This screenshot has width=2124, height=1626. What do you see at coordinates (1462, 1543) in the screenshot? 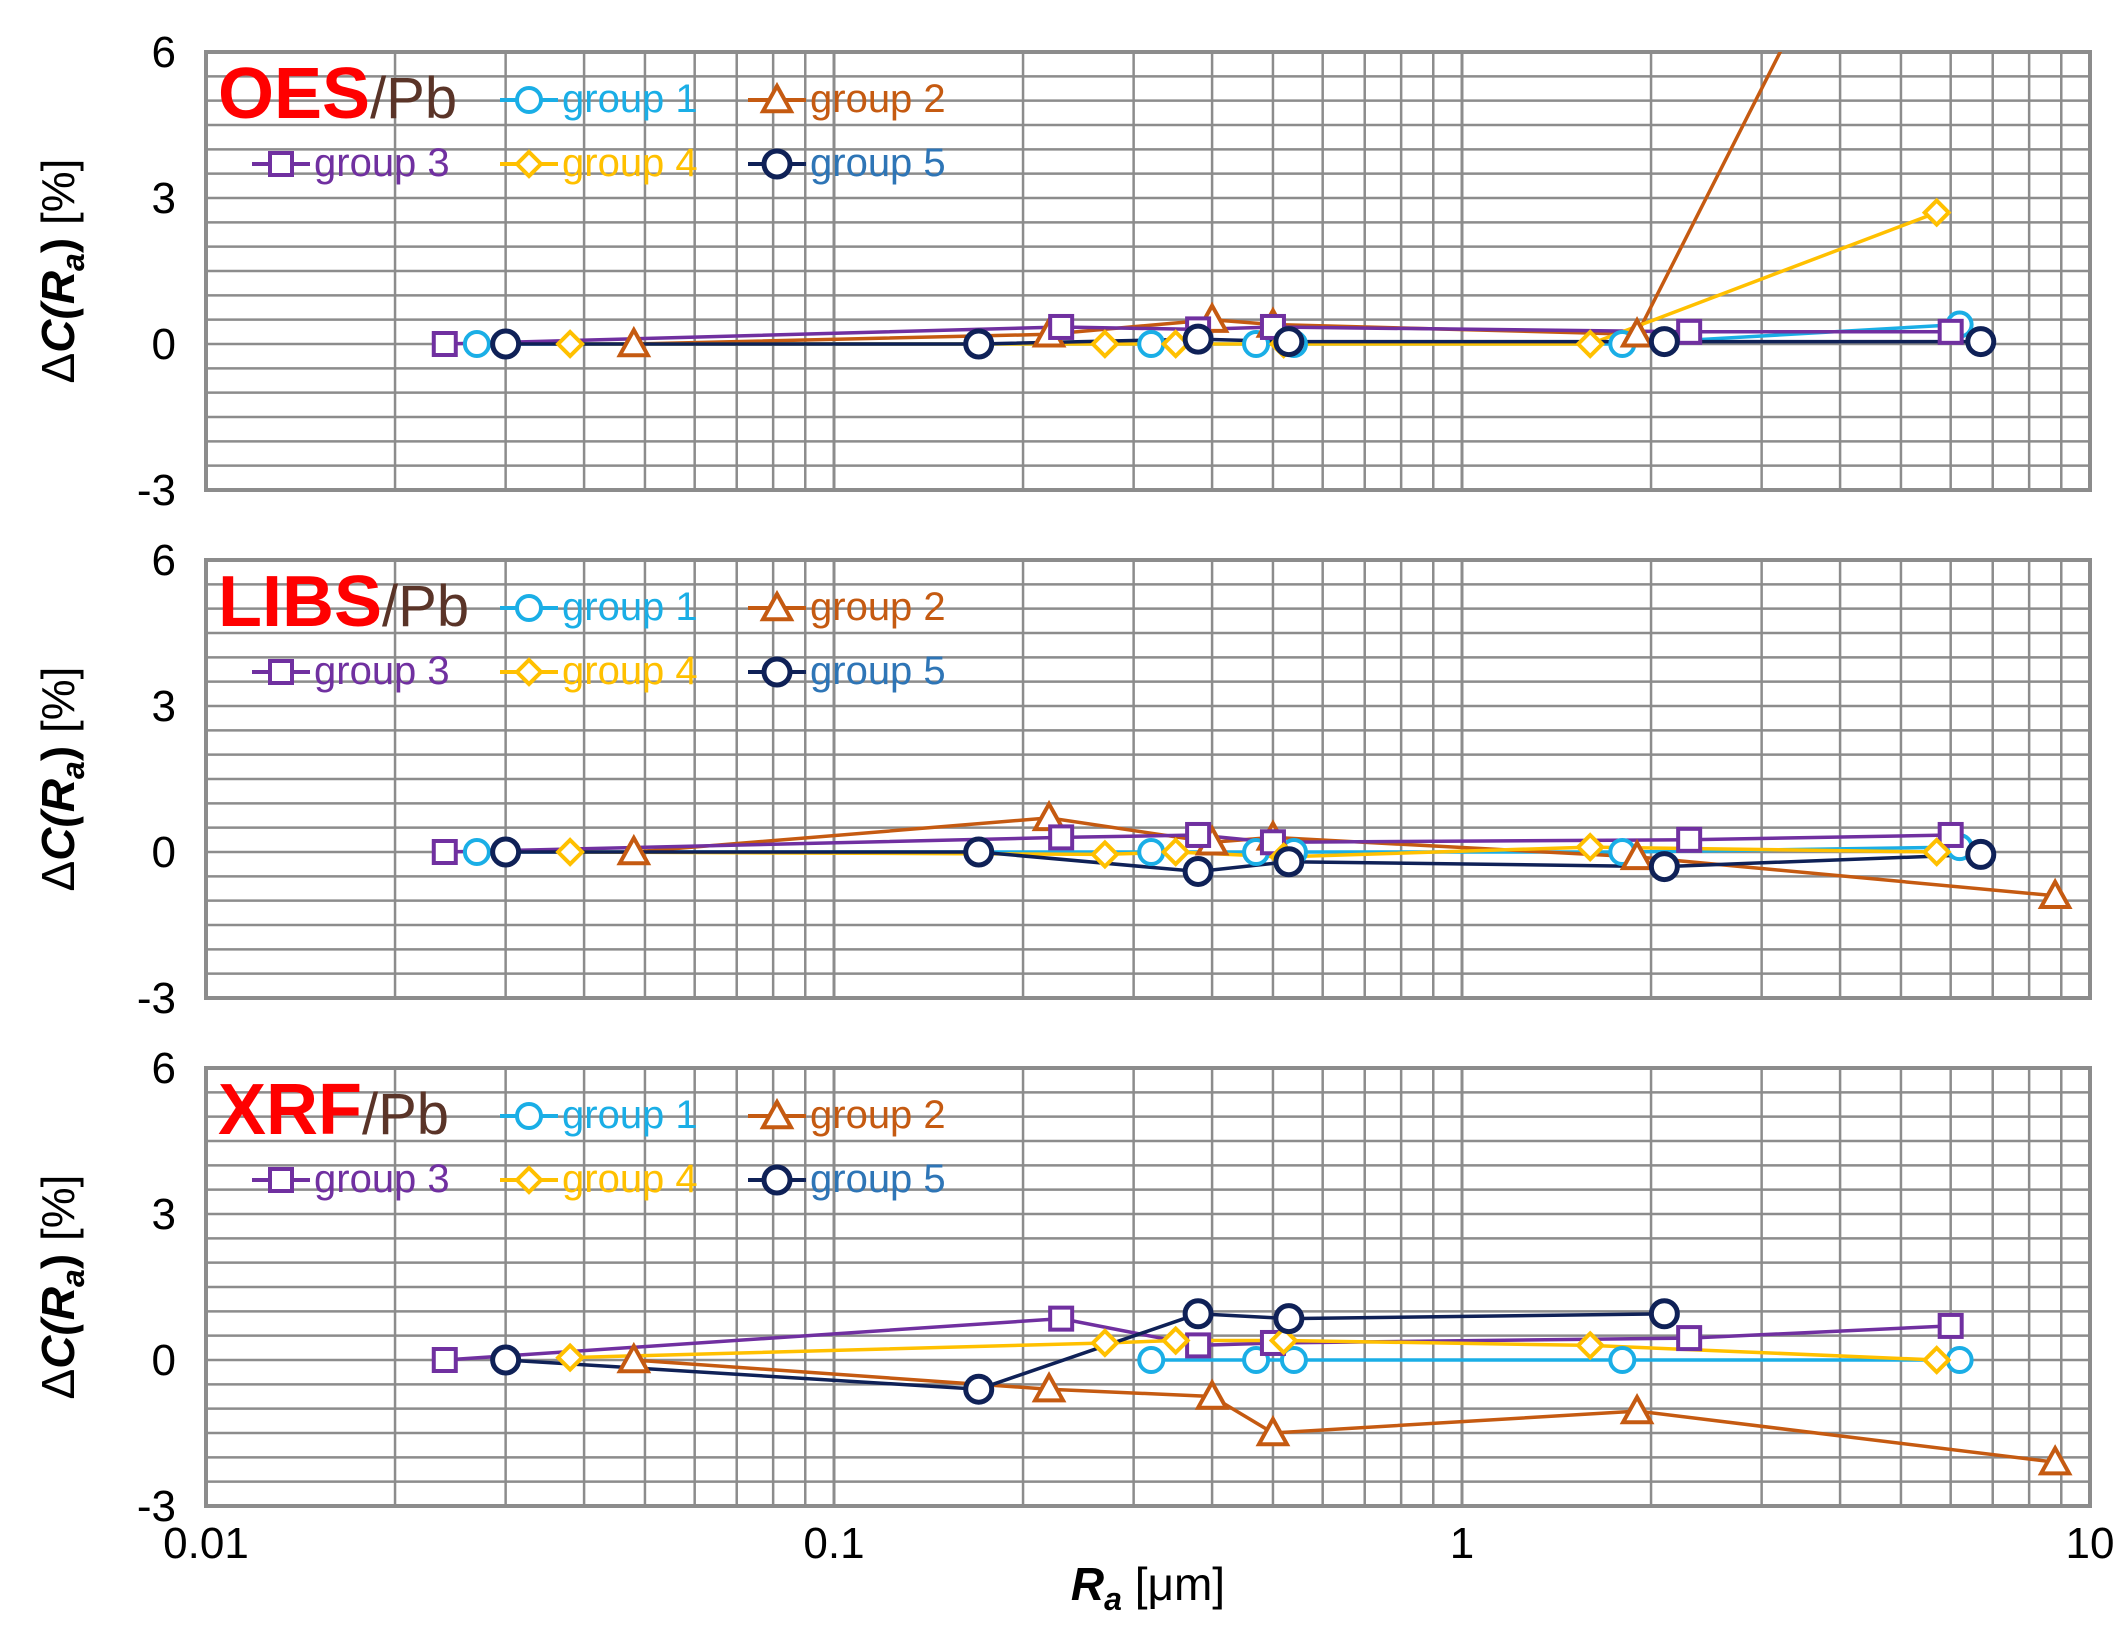
I see `x-tick-label: 1` at bounding box center [1462, 1543].